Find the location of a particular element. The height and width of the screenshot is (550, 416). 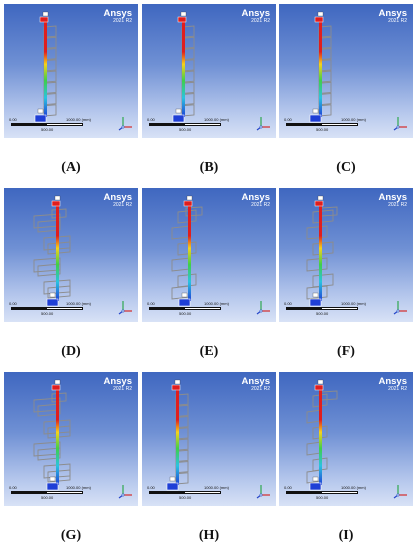

viewport-panel-7: Ansys 2021 R2 0.00 1000.00 (mm) 500.00 is located at coordinates (71, 439).